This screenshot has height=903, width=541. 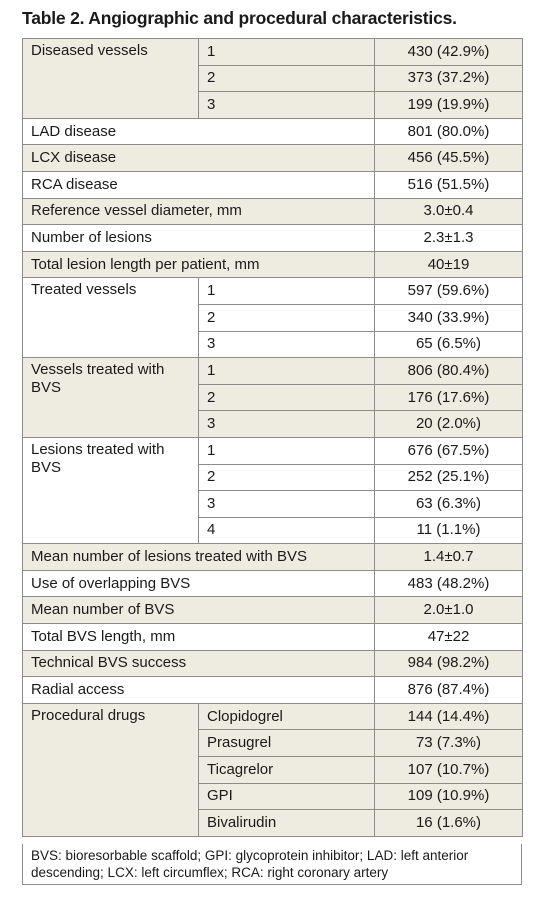 I want to click on row-value: 20 (2.0%), so click(x=448, y=424).